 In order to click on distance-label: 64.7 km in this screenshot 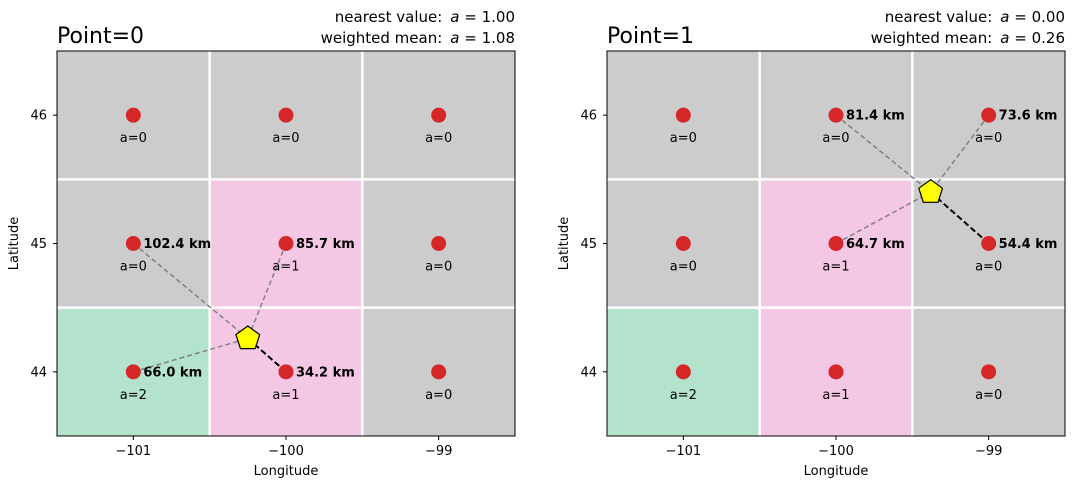, I will do `click(875, 244)`.